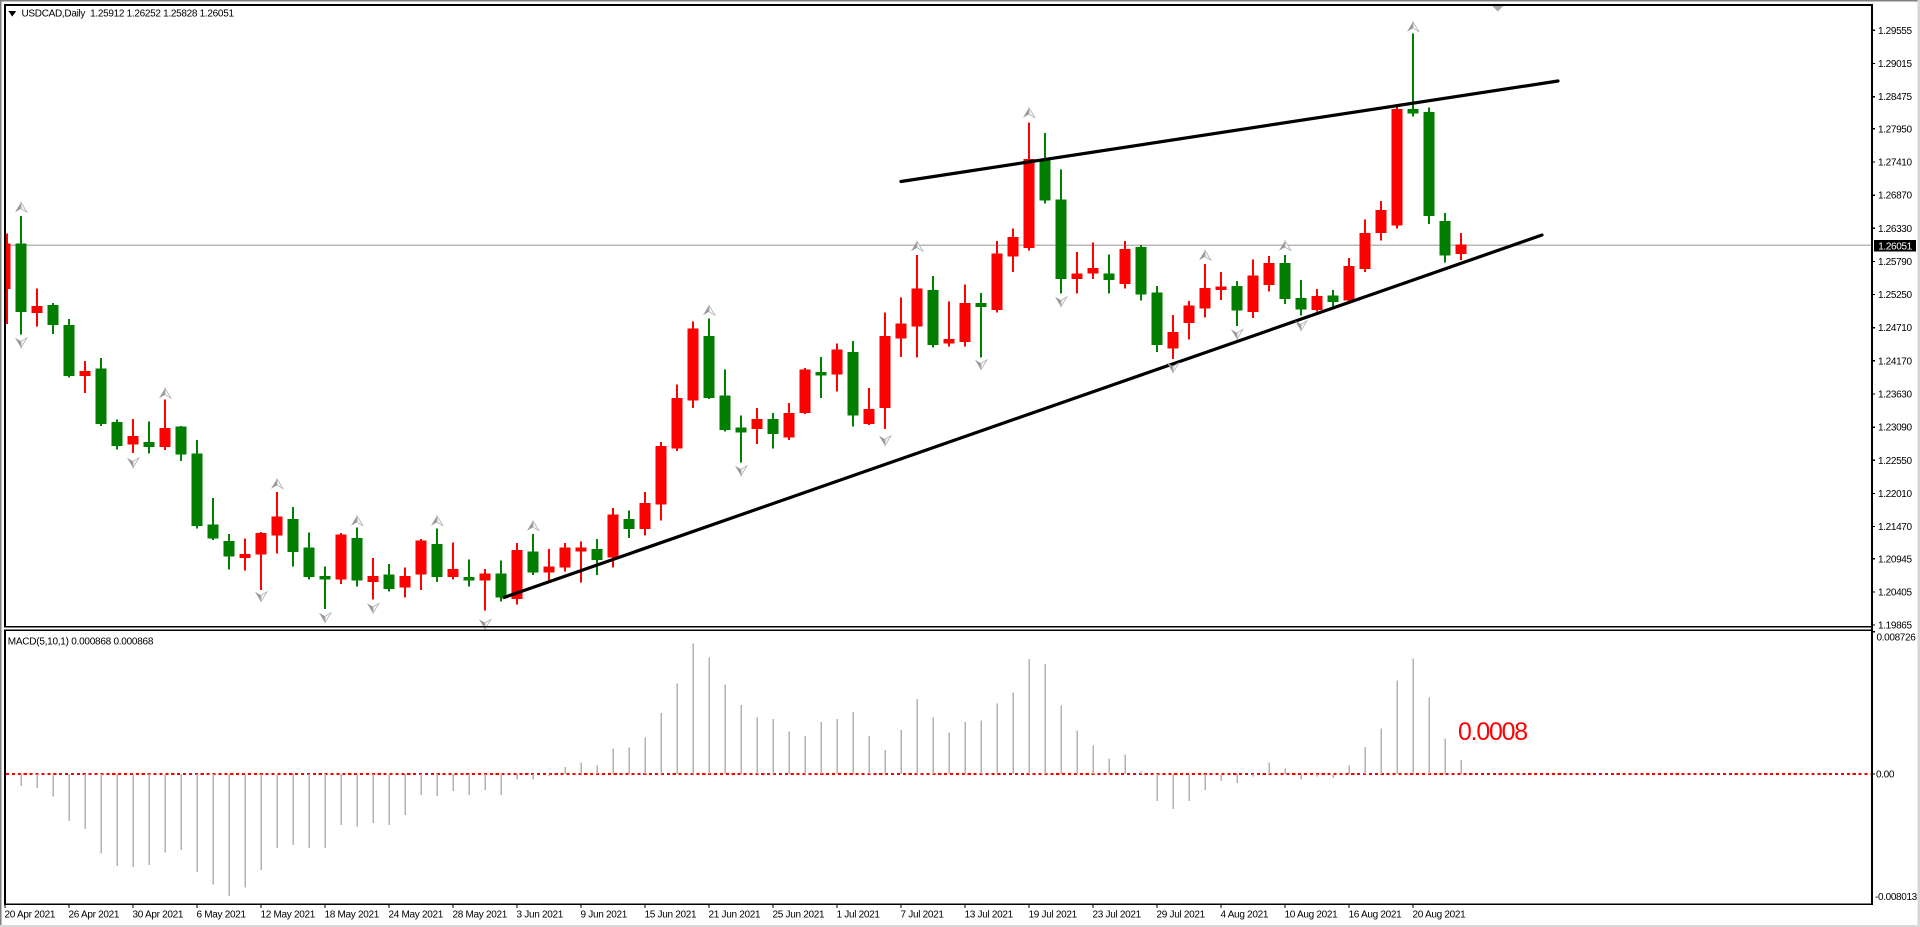 The height and width of the screenshot is (927, 1920). What do you see at coordinates (540, 914) in the screenshot?
I see `svg-text: 3 Jun 2021` at bounding box center [540, 914].